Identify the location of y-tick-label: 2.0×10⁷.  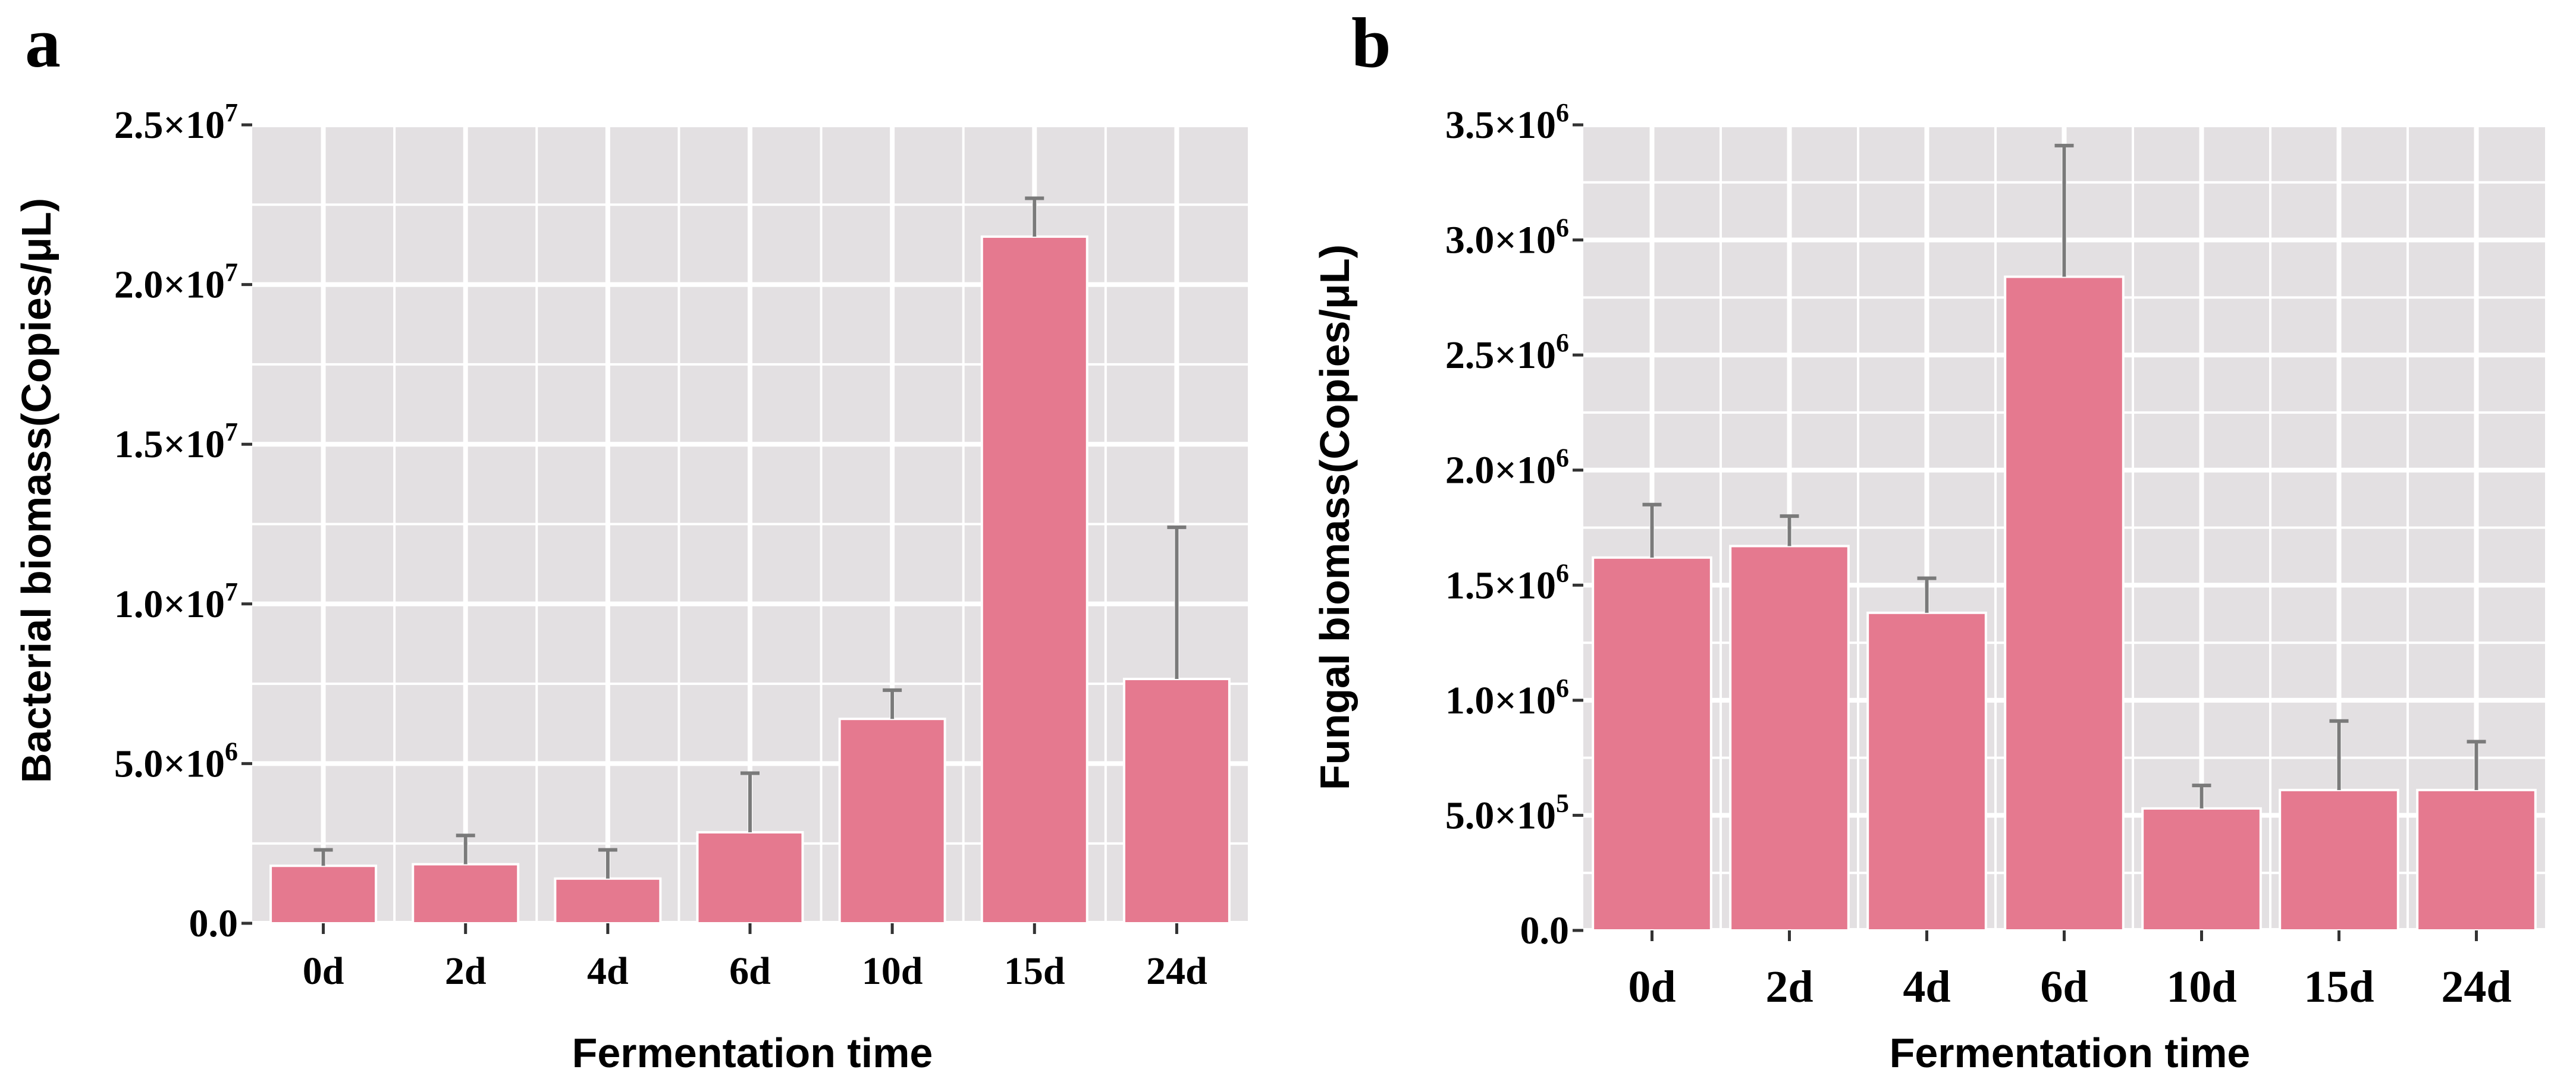
(176, 282).